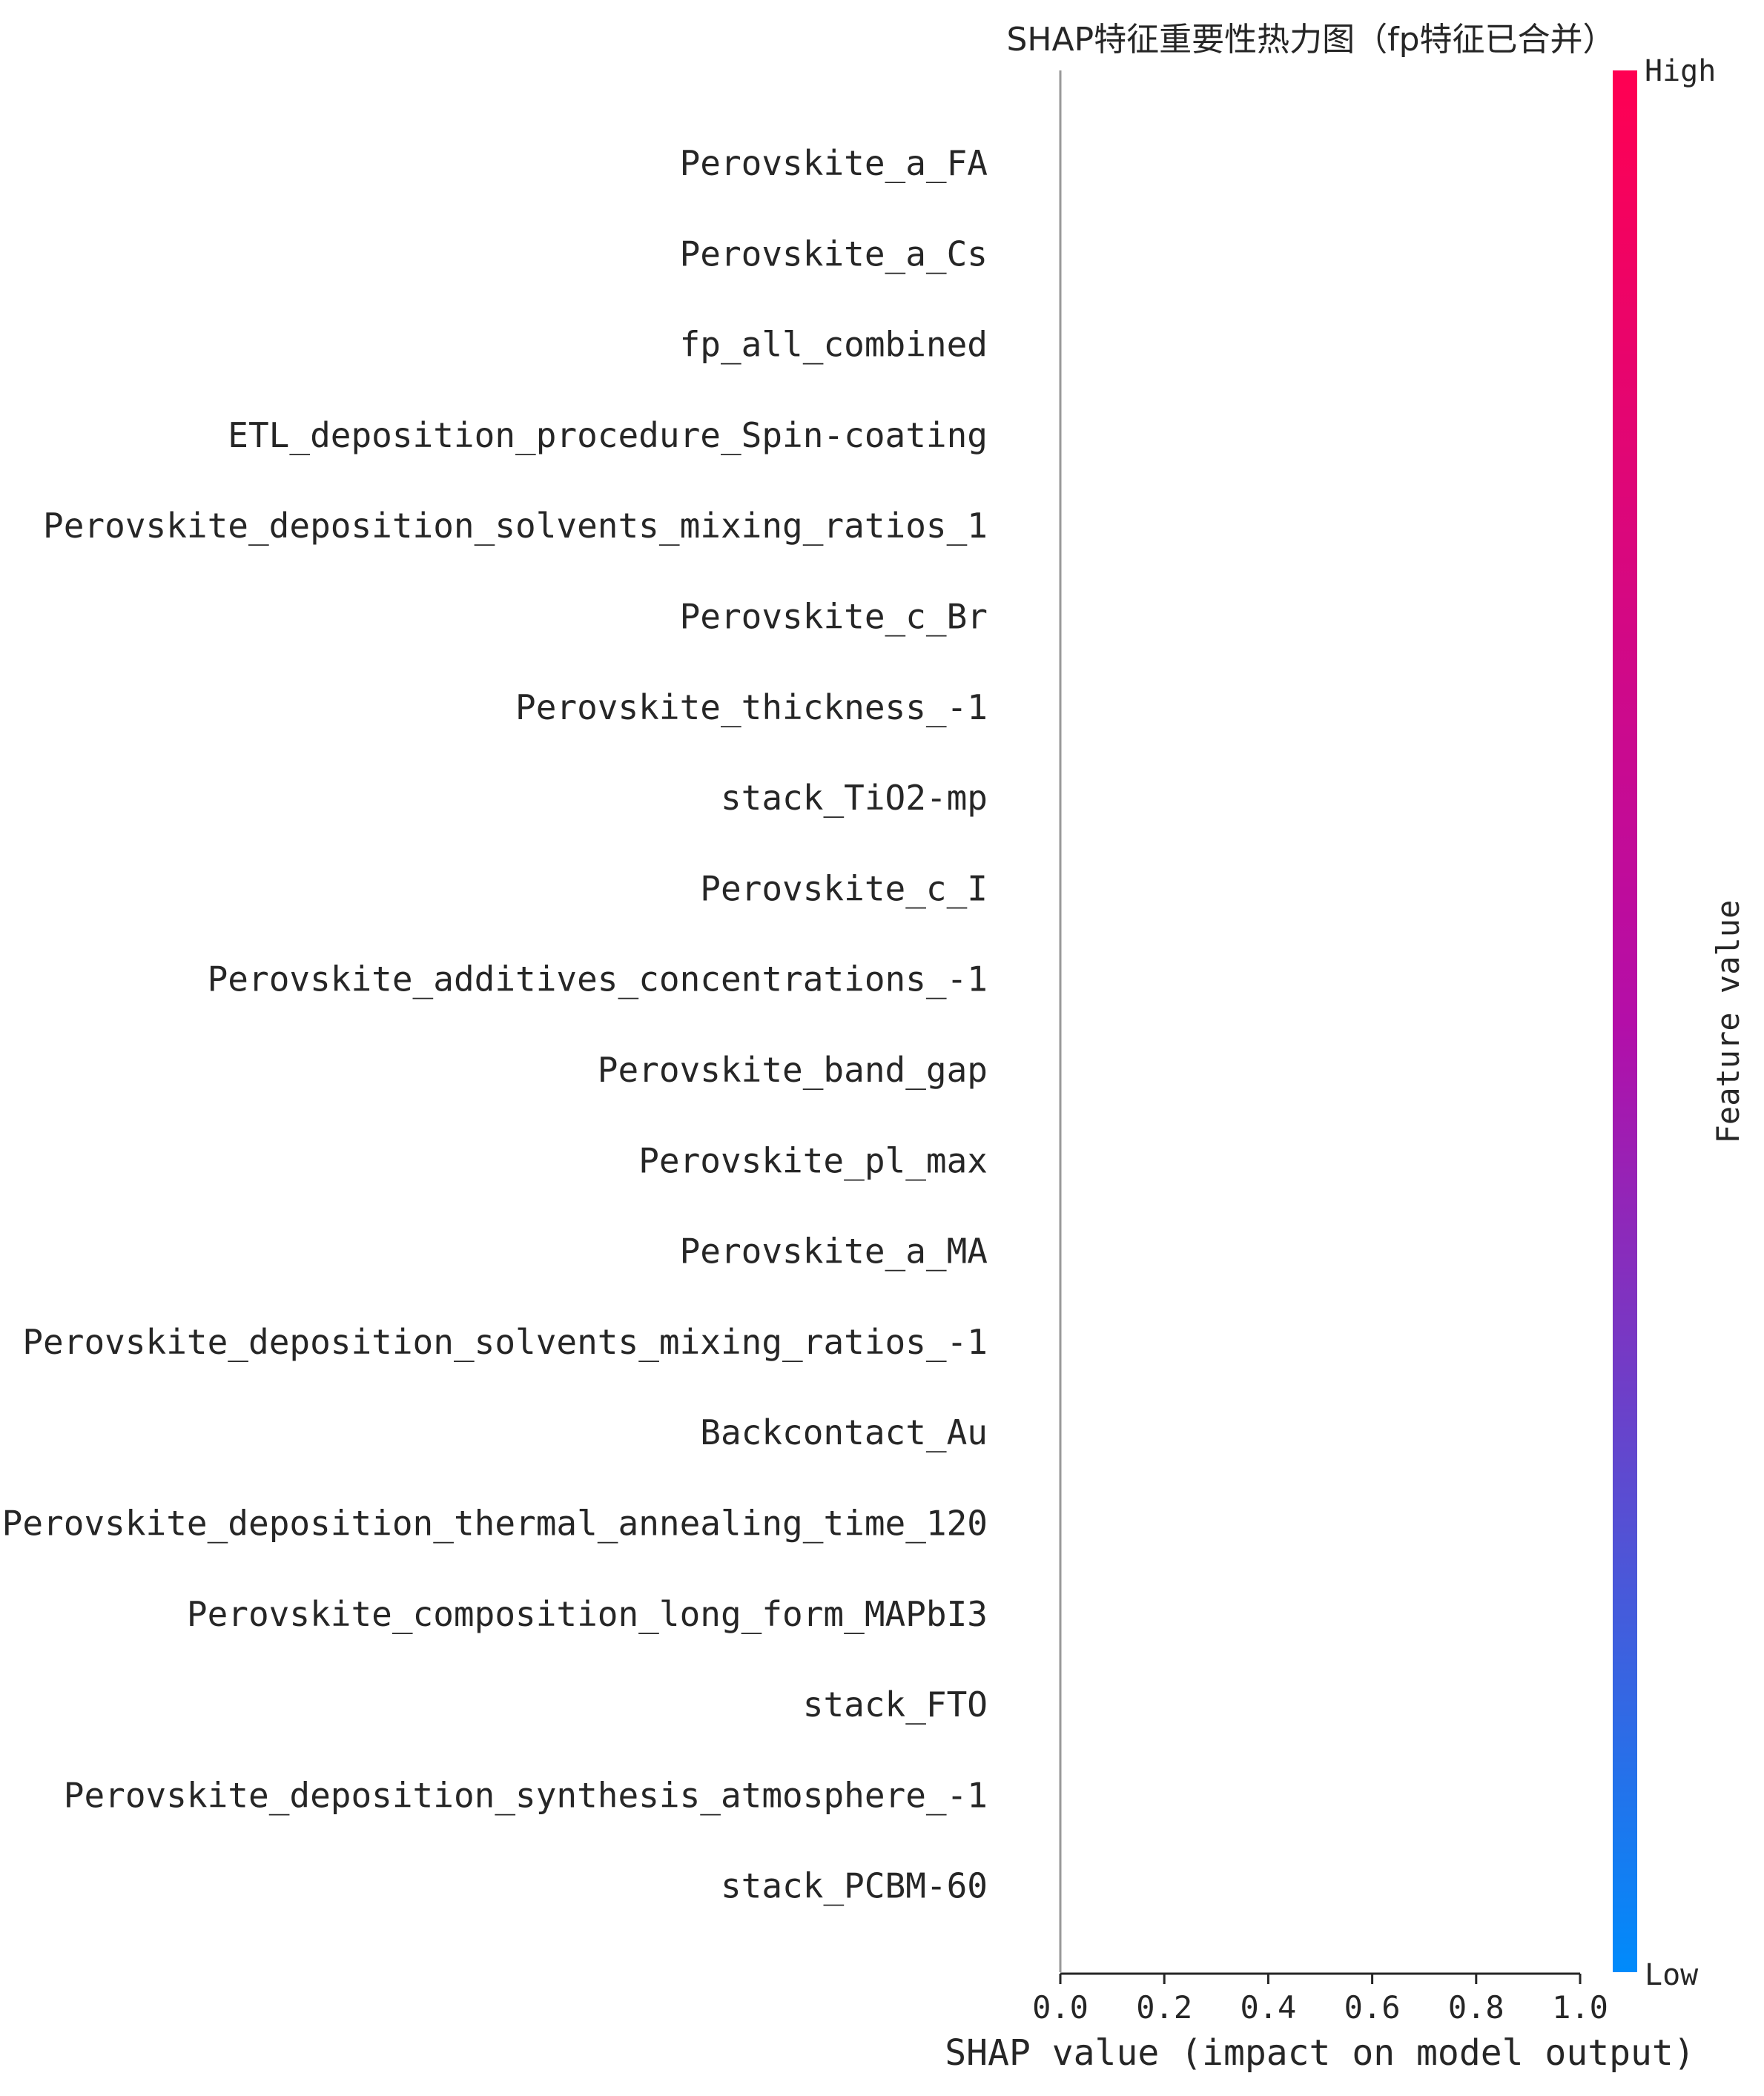 This screenshot has width=1764, height=2096. What do you see at coordinates (895, 1705) in the screenshot?
I see `feature-label: stack_FTO` at bounding box center [895, 1705].